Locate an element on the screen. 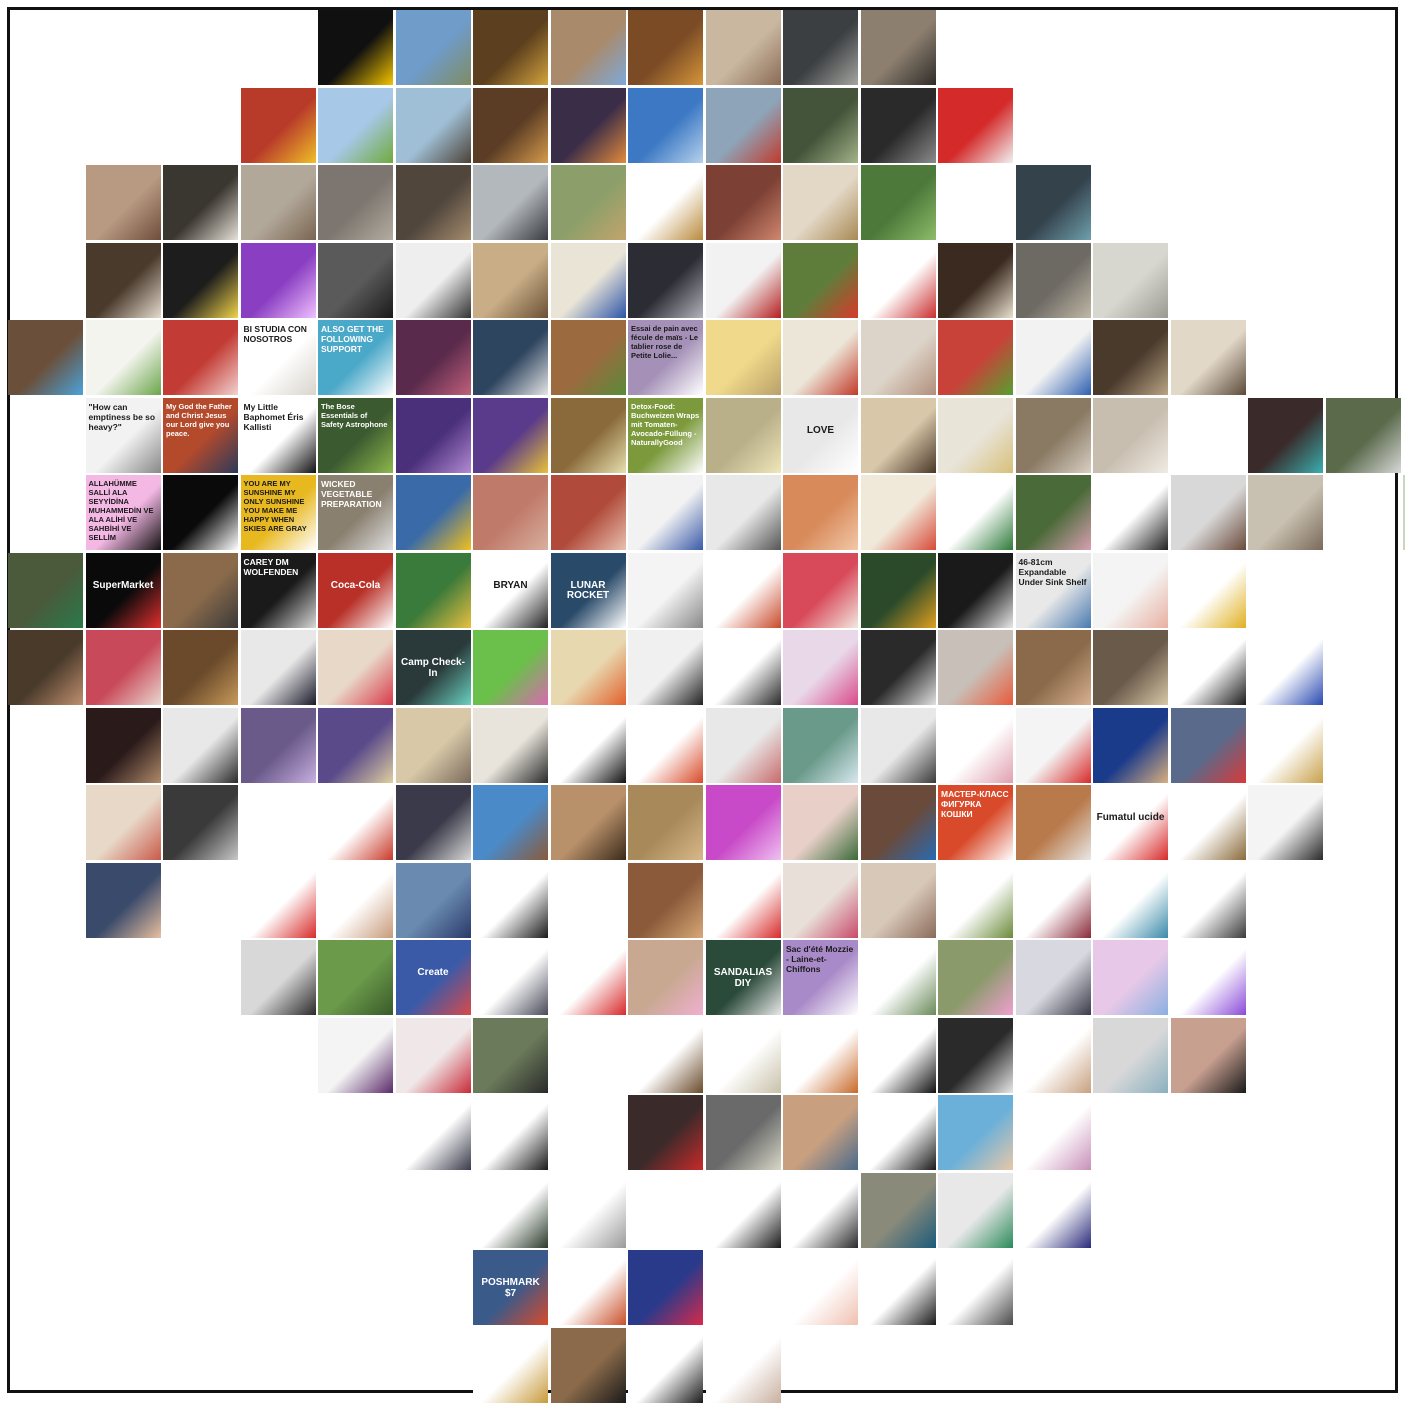  tile-caption: Sac d'été Mozzie - Laine-et-Chiffons is located at coordinates (820, 959).